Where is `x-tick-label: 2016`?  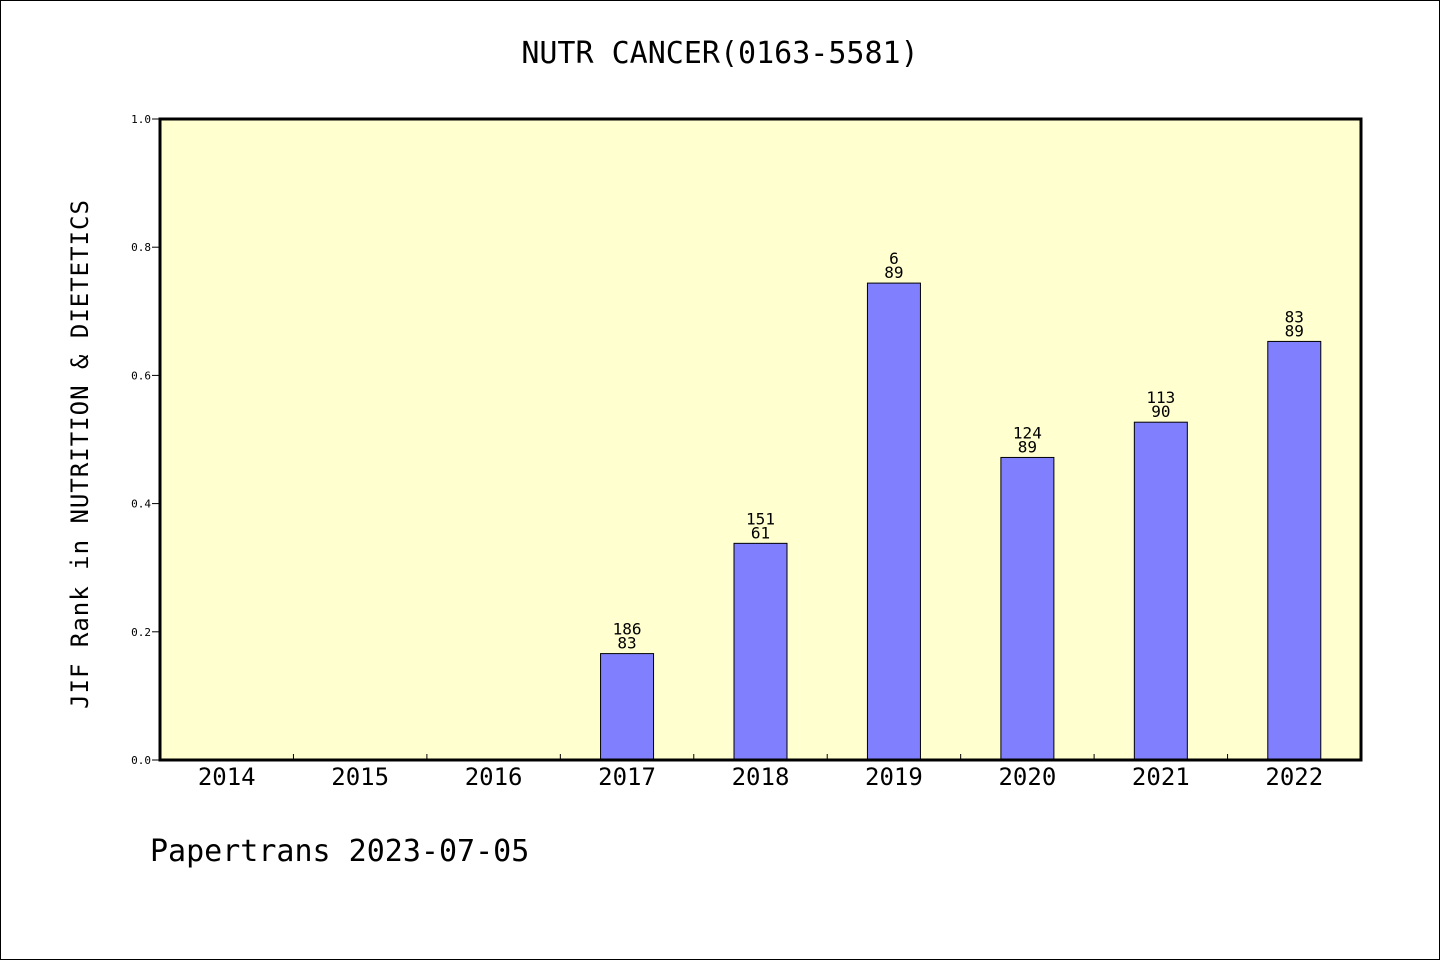 x-tick-label: 2016 is located at coordinates (494, 777).